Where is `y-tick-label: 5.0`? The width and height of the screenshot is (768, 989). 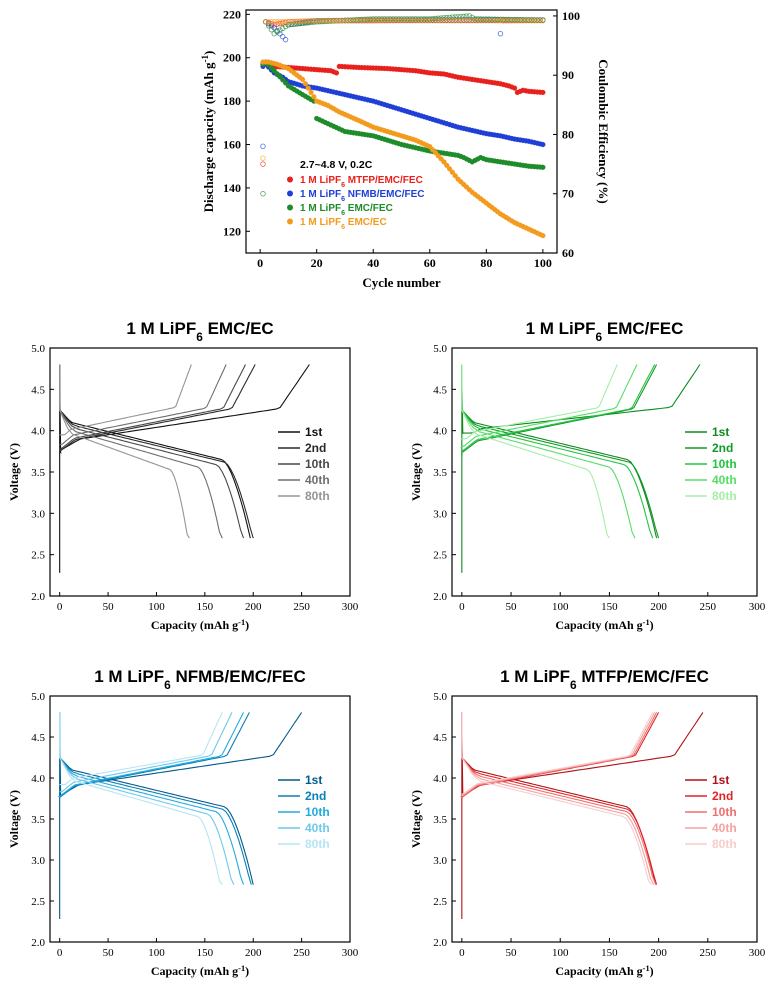 y-tick-label: 5.0 is located at coordinates (440, 697).